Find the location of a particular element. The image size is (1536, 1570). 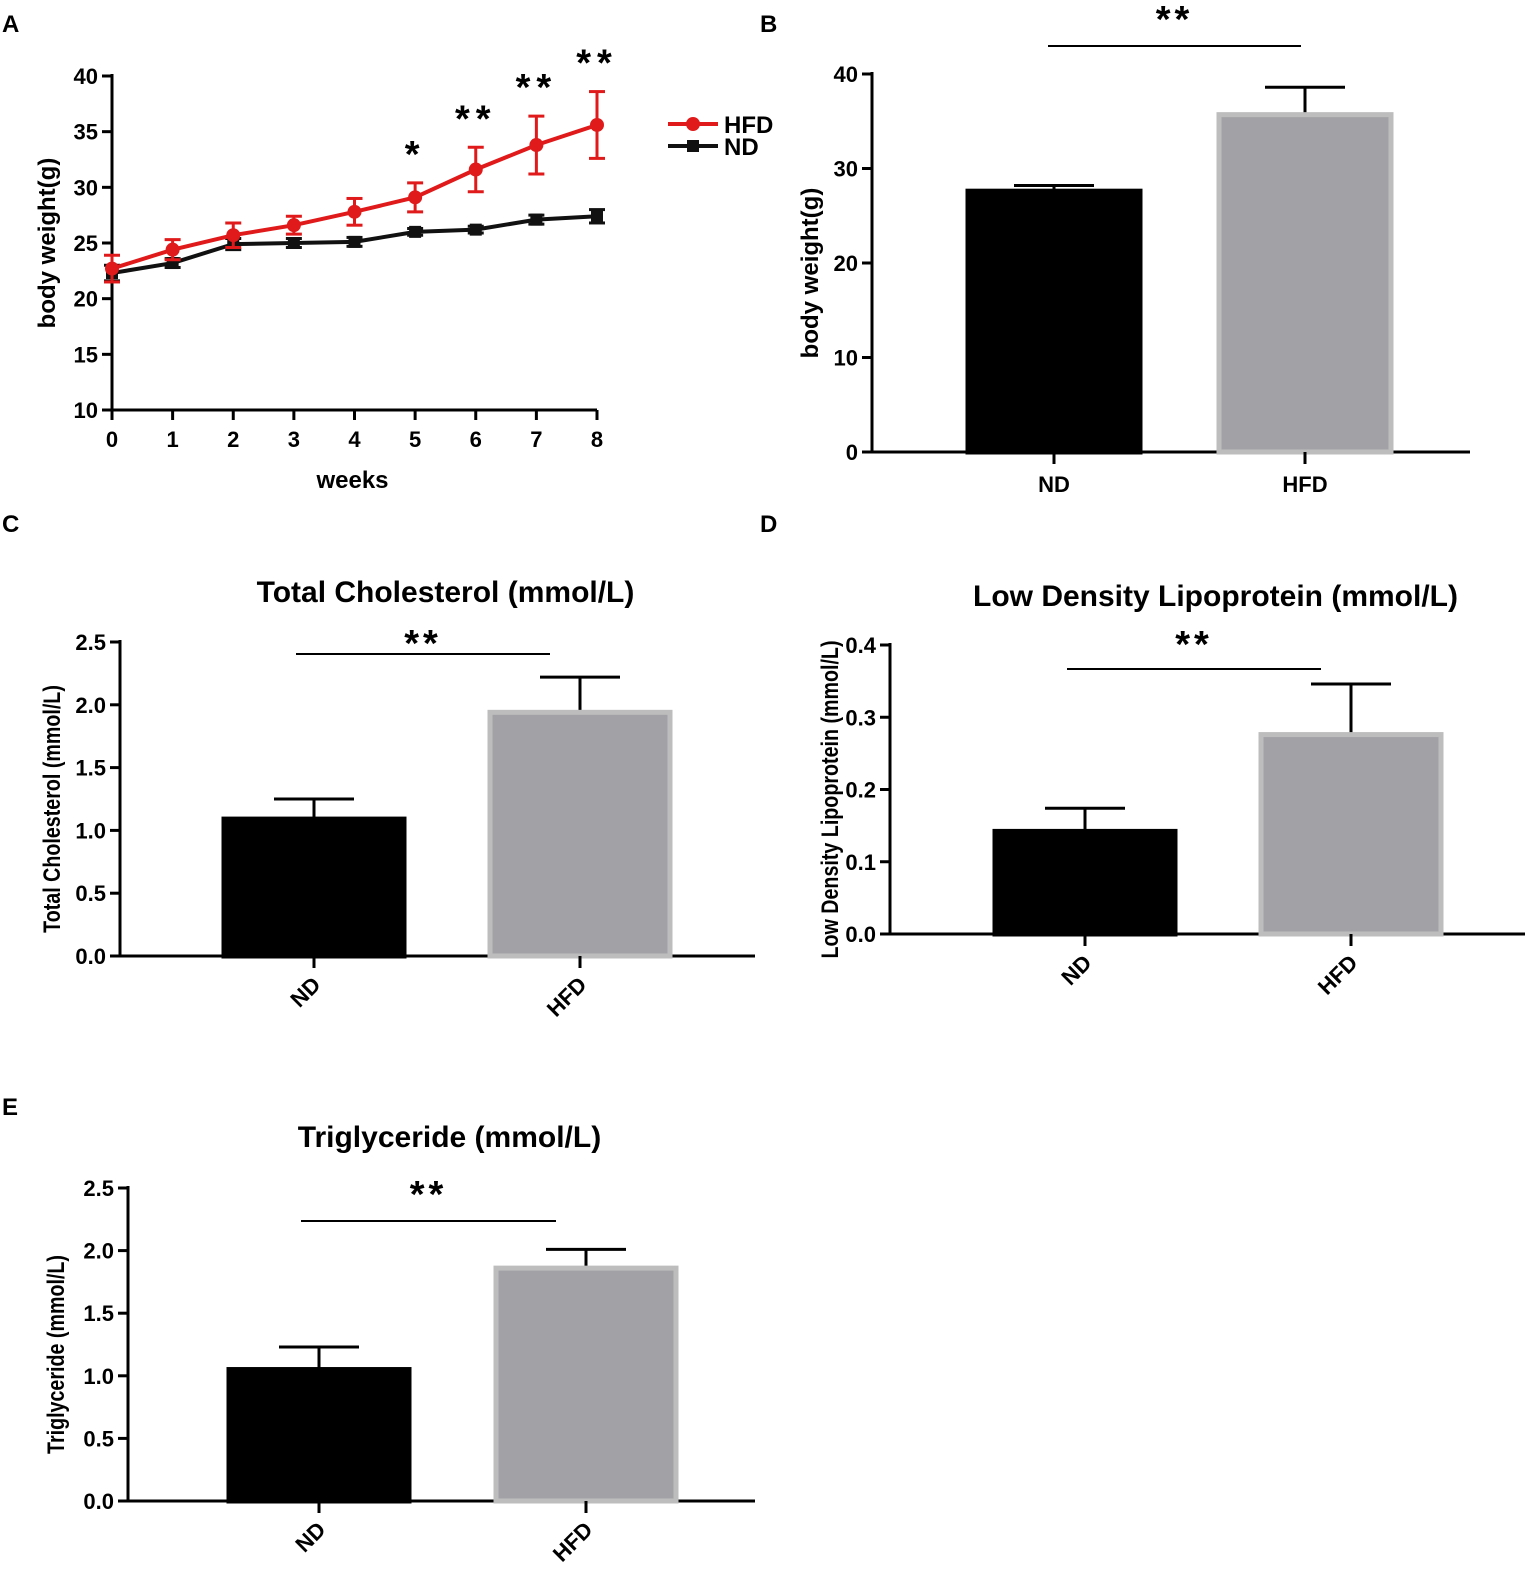

legend-marker-nd is located at coordinates (693, 146).